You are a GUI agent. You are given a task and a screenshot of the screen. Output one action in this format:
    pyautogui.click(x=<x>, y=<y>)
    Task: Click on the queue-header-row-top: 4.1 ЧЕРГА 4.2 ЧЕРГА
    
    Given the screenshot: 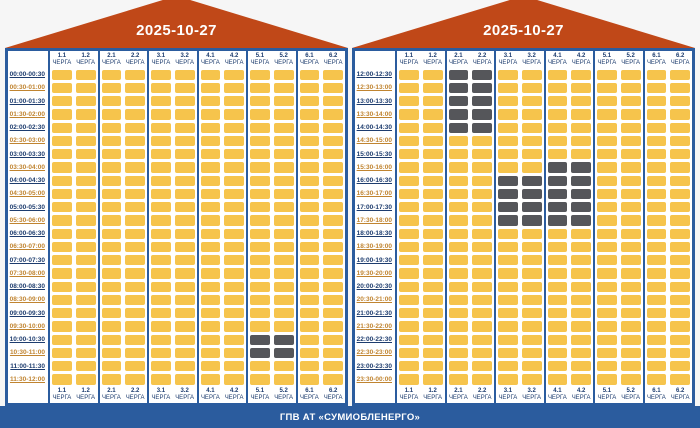 What is the action you would take?
    pyautogui.click(x=223, y=59)
    